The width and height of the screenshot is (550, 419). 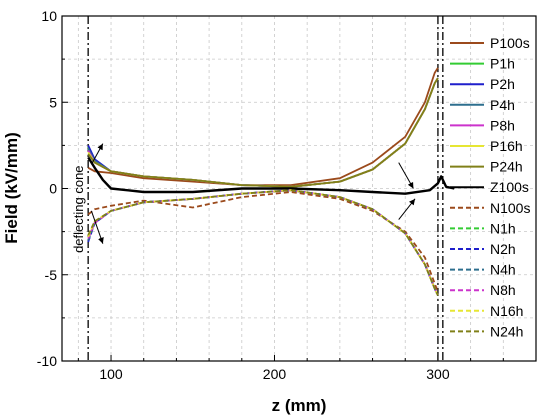 I want to click on legend-label-n100s: N100s, so click(x=510, y=208).